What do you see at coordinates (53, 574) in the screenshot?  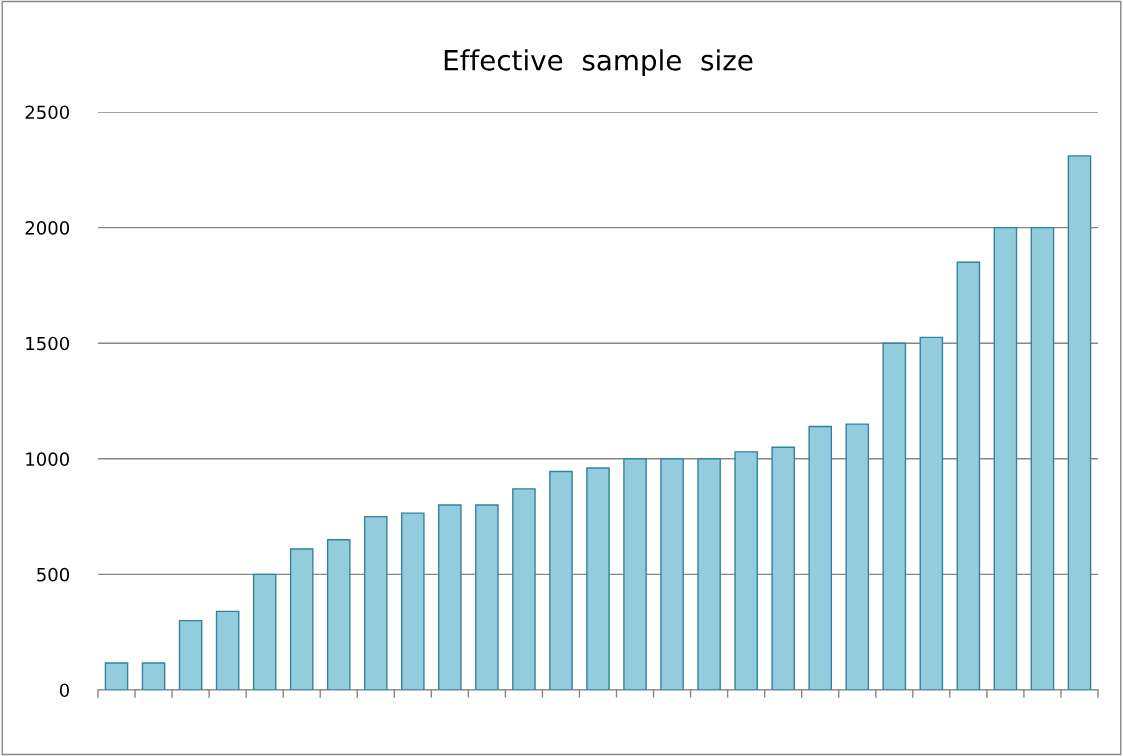 I see `y-tick-label: 500` at bounding box center [53, 574].